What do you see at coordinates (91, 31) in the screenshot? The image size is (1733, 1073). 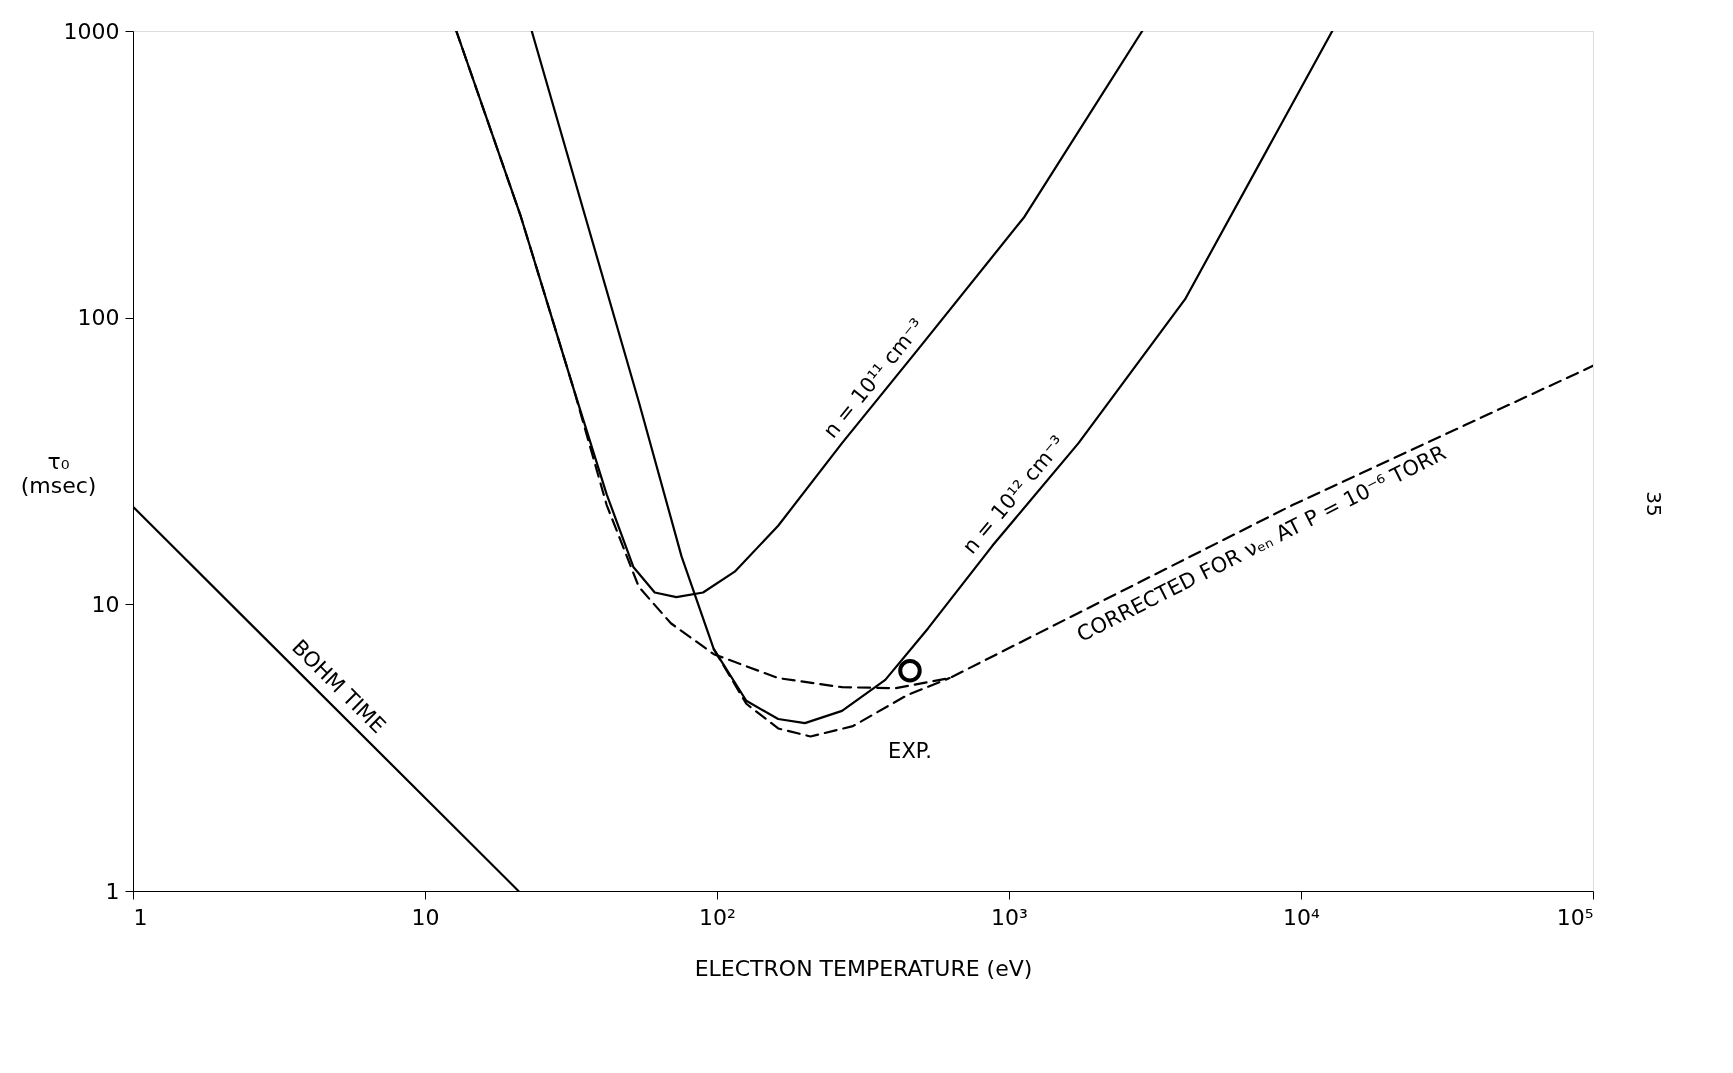 I see `y-tick-label: 1000` at bounding box center [91, 31].